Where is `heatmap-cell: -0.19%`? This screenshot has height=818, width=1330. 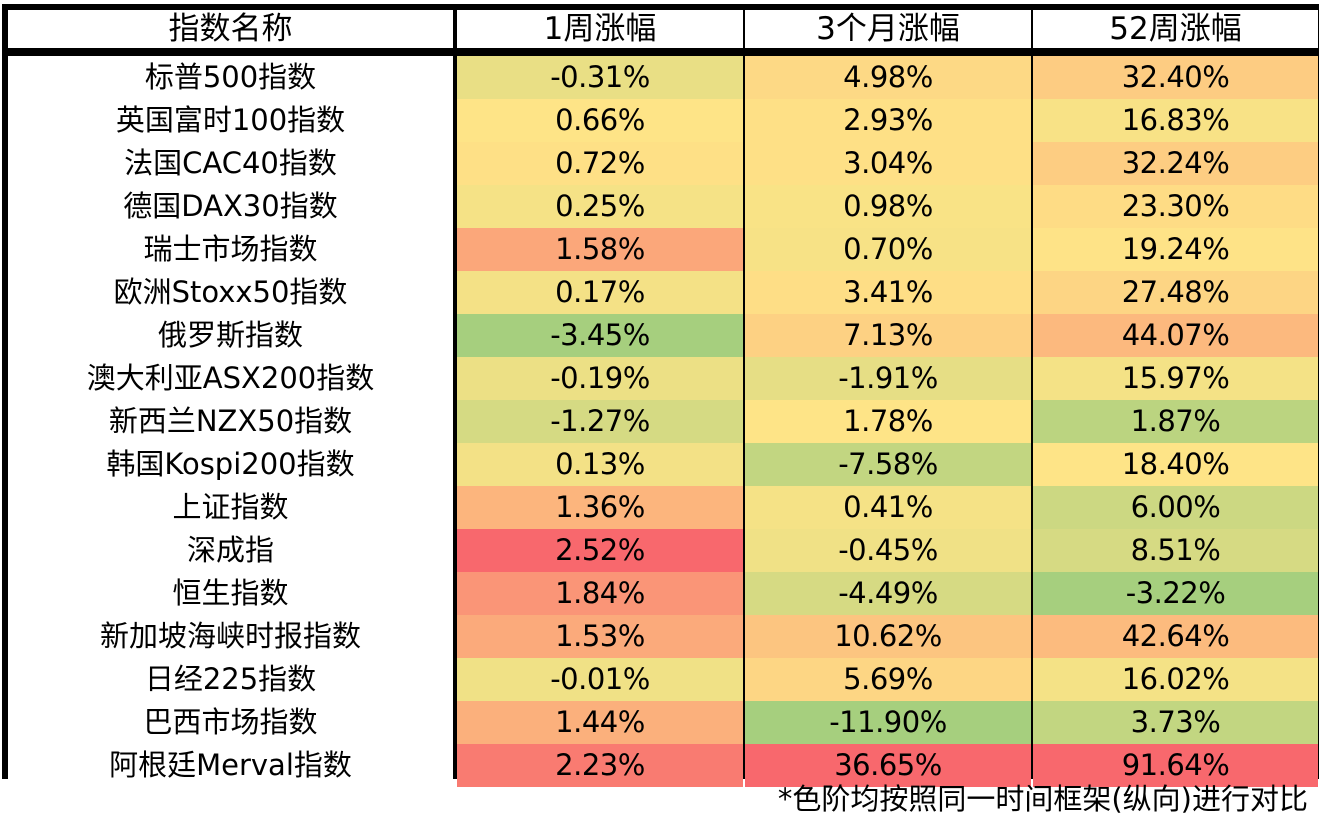 heatmap-cell: -0.19% is located at coordinates (600, 378).